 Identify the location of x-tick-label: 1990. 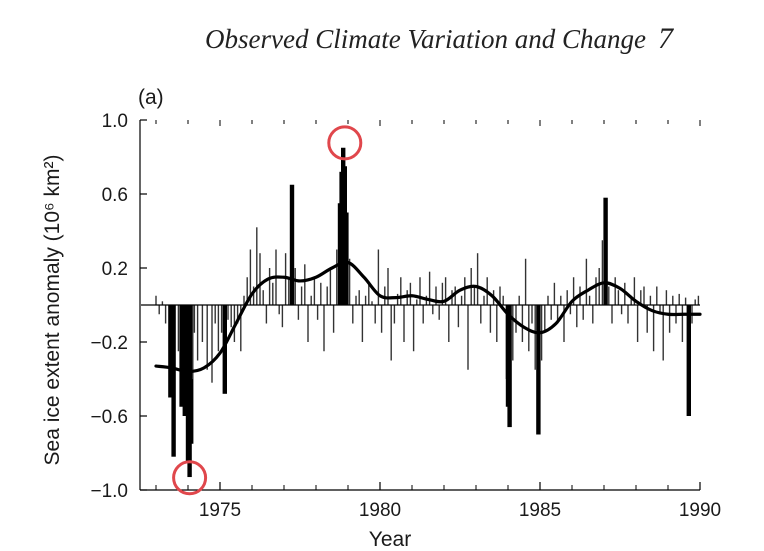
(700, 510).